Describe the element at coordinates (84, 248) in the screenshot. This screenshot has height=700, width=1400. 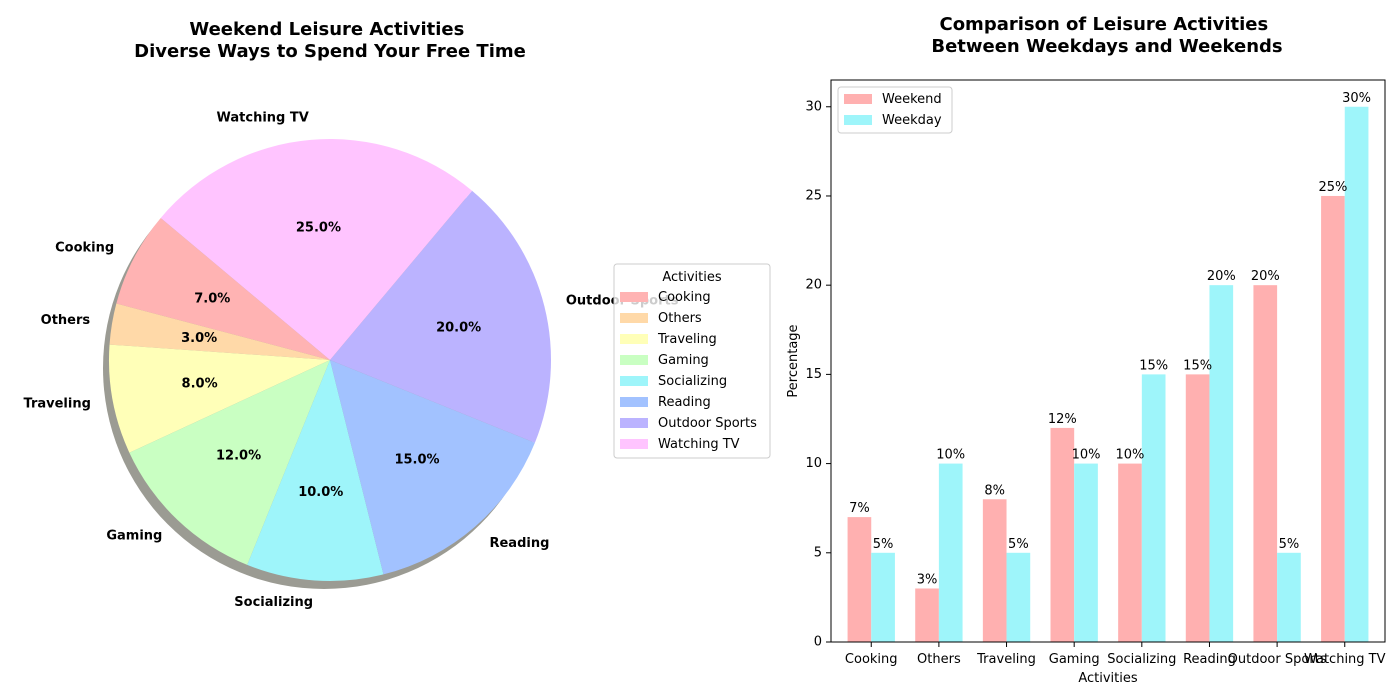
I see `pie-label-cooking: Cooking` at that location.